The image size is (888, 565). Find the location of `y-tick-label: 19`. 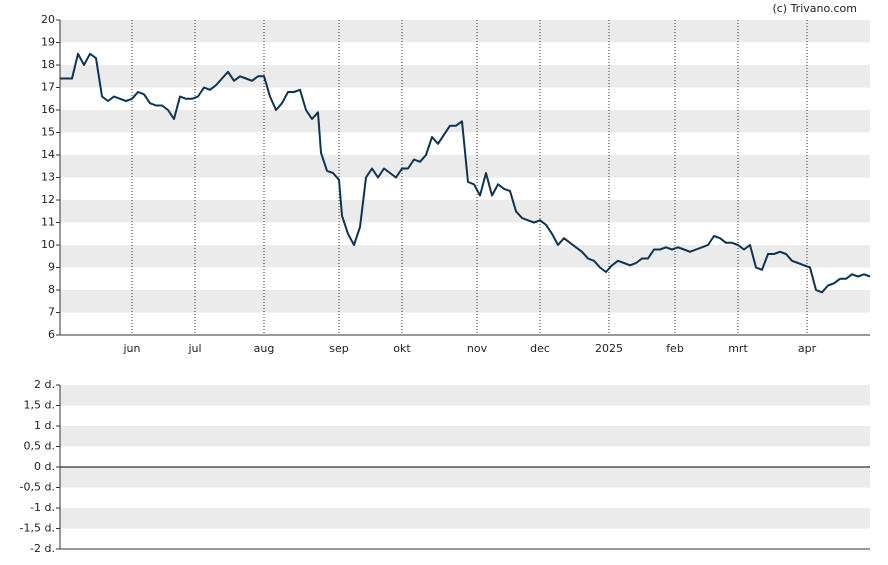

y-tick-label: 19 is located at coordinates (48, 42).